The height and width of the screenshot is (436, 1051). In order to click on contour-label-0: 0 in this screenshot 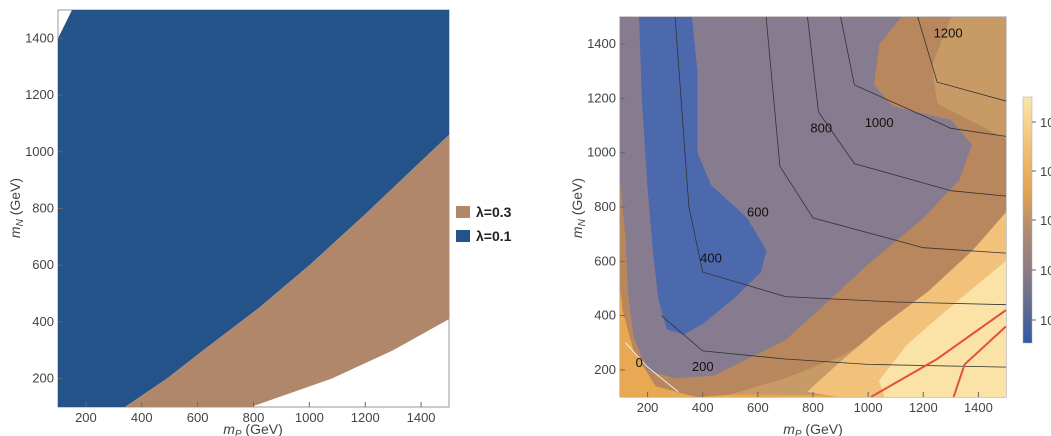, I will do `click(639, 362)`.